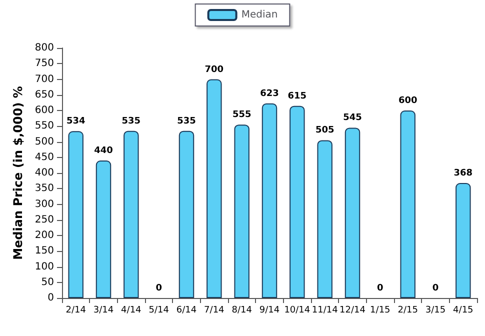  Describe the element at coordinates (352, 118) in the screenshot. I see `data-label: 545` at that location.